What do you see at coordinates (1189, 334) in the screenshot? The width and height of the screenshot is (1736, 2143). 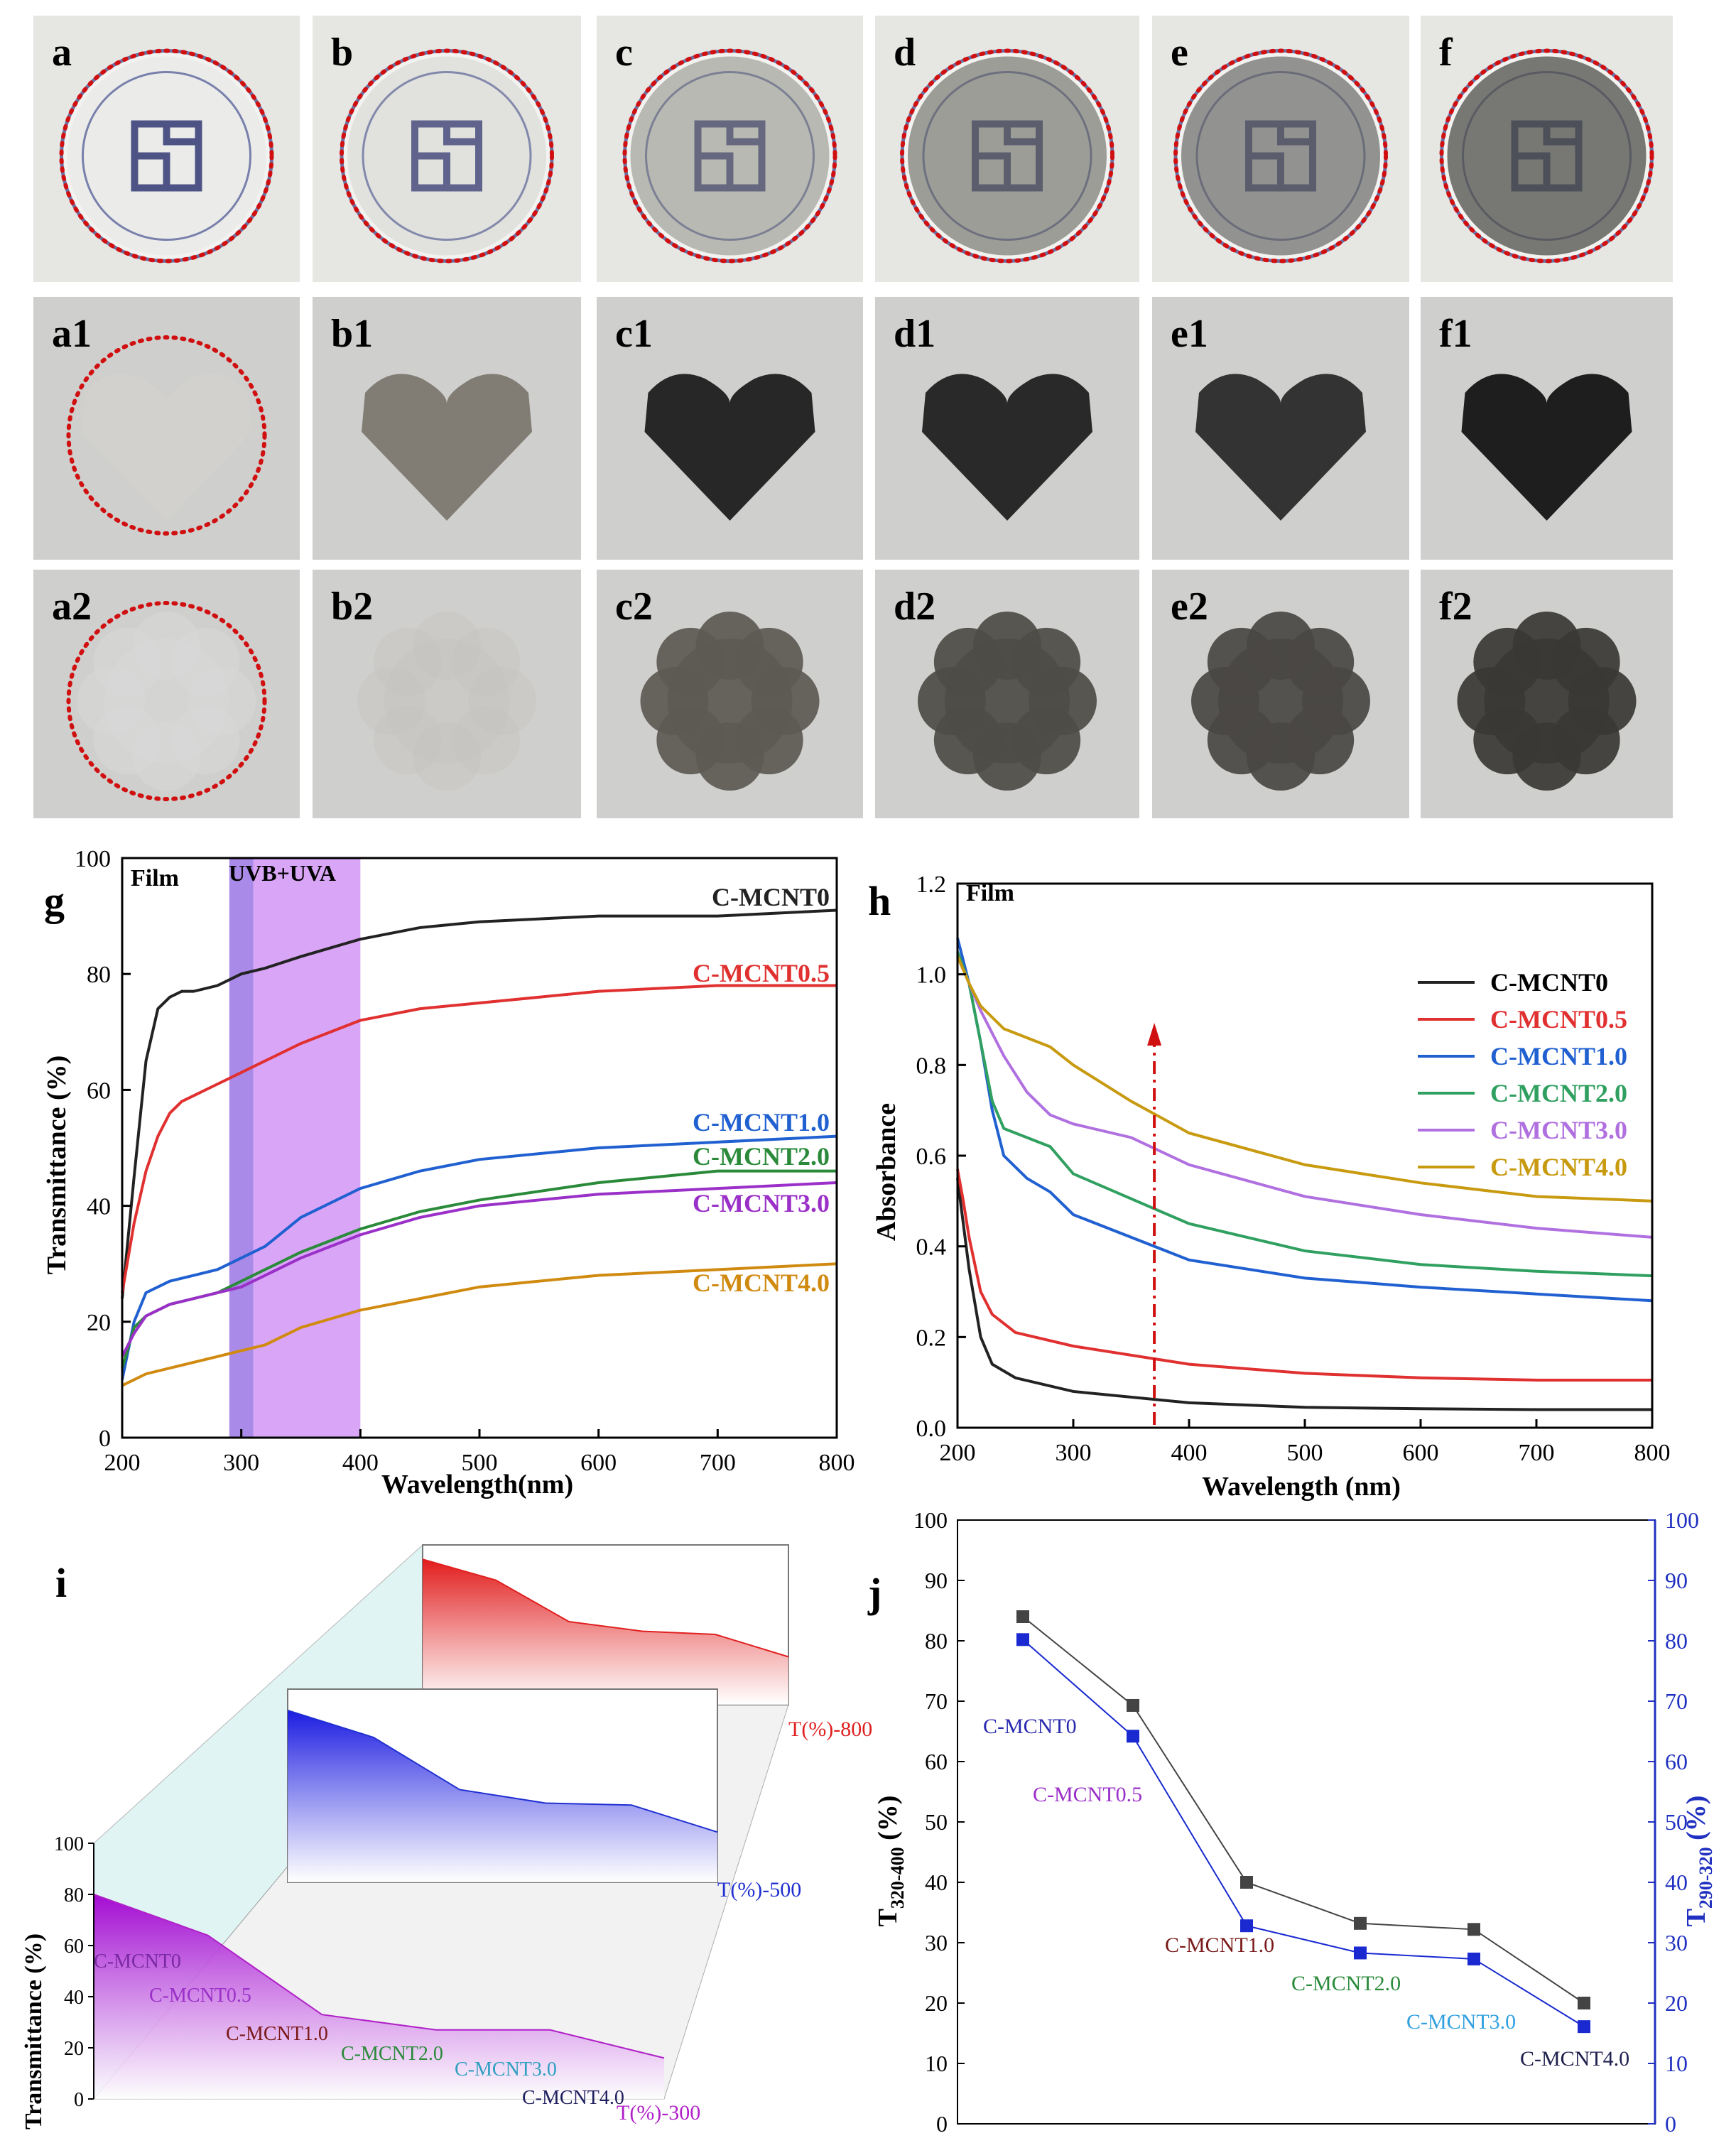 I see `photo-label: e1` at bounding box center [1189, 334].